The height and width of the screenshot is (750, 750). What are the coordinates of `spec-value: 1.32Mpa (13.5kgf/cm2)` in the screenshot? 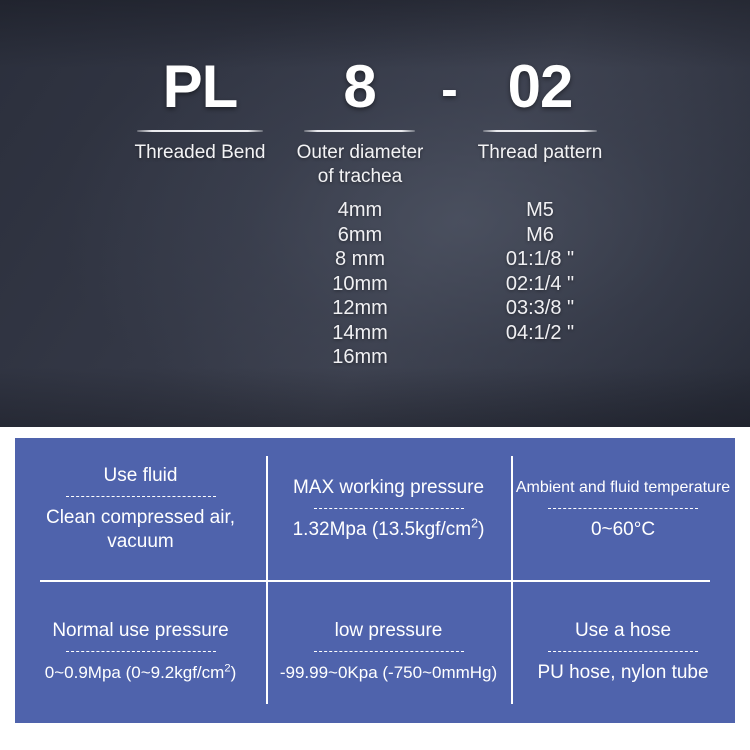 It's located at (388, 529).